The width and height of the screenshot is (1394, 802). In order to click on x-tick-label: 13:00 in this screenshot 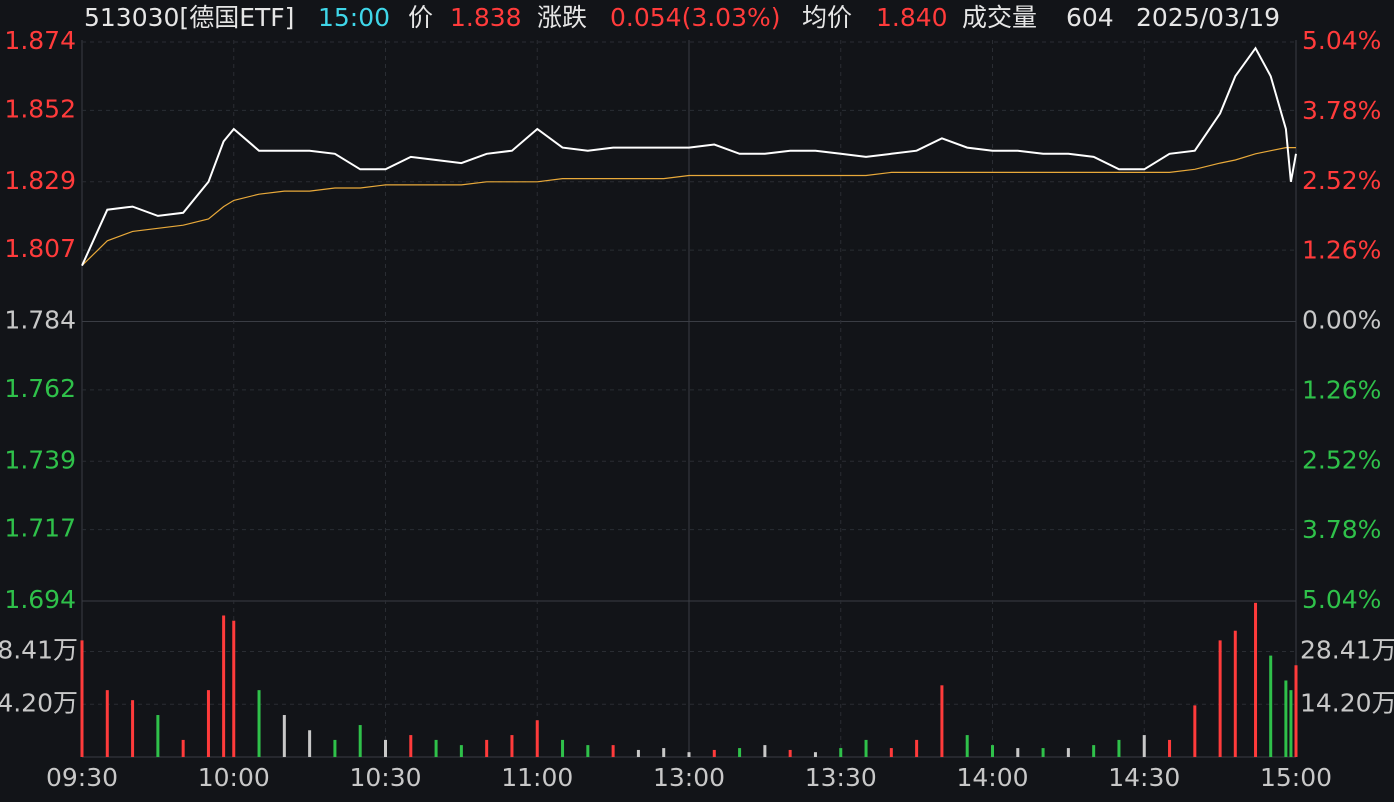, I will do `click(689, 777)`.